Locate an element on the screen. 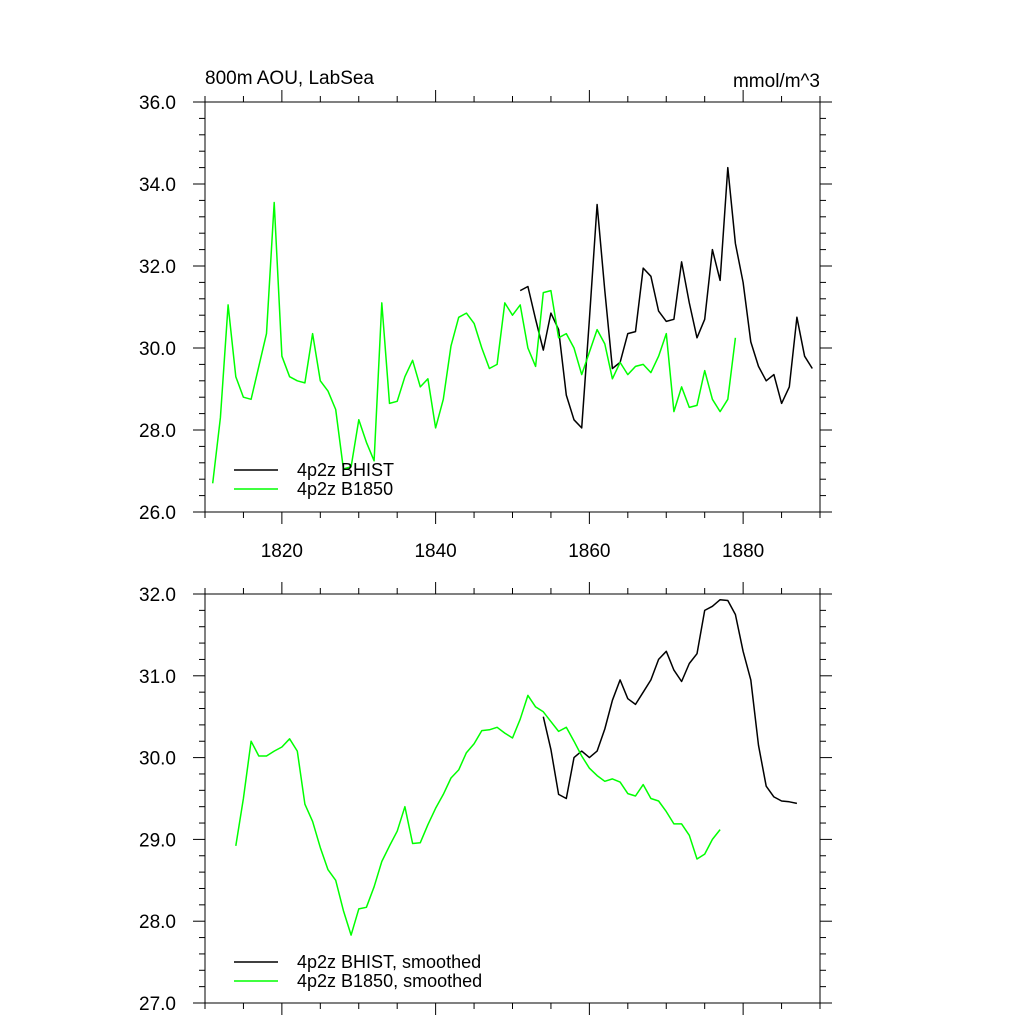  legend-label: 4p2z B1850 is located at coordinates (345, 489).